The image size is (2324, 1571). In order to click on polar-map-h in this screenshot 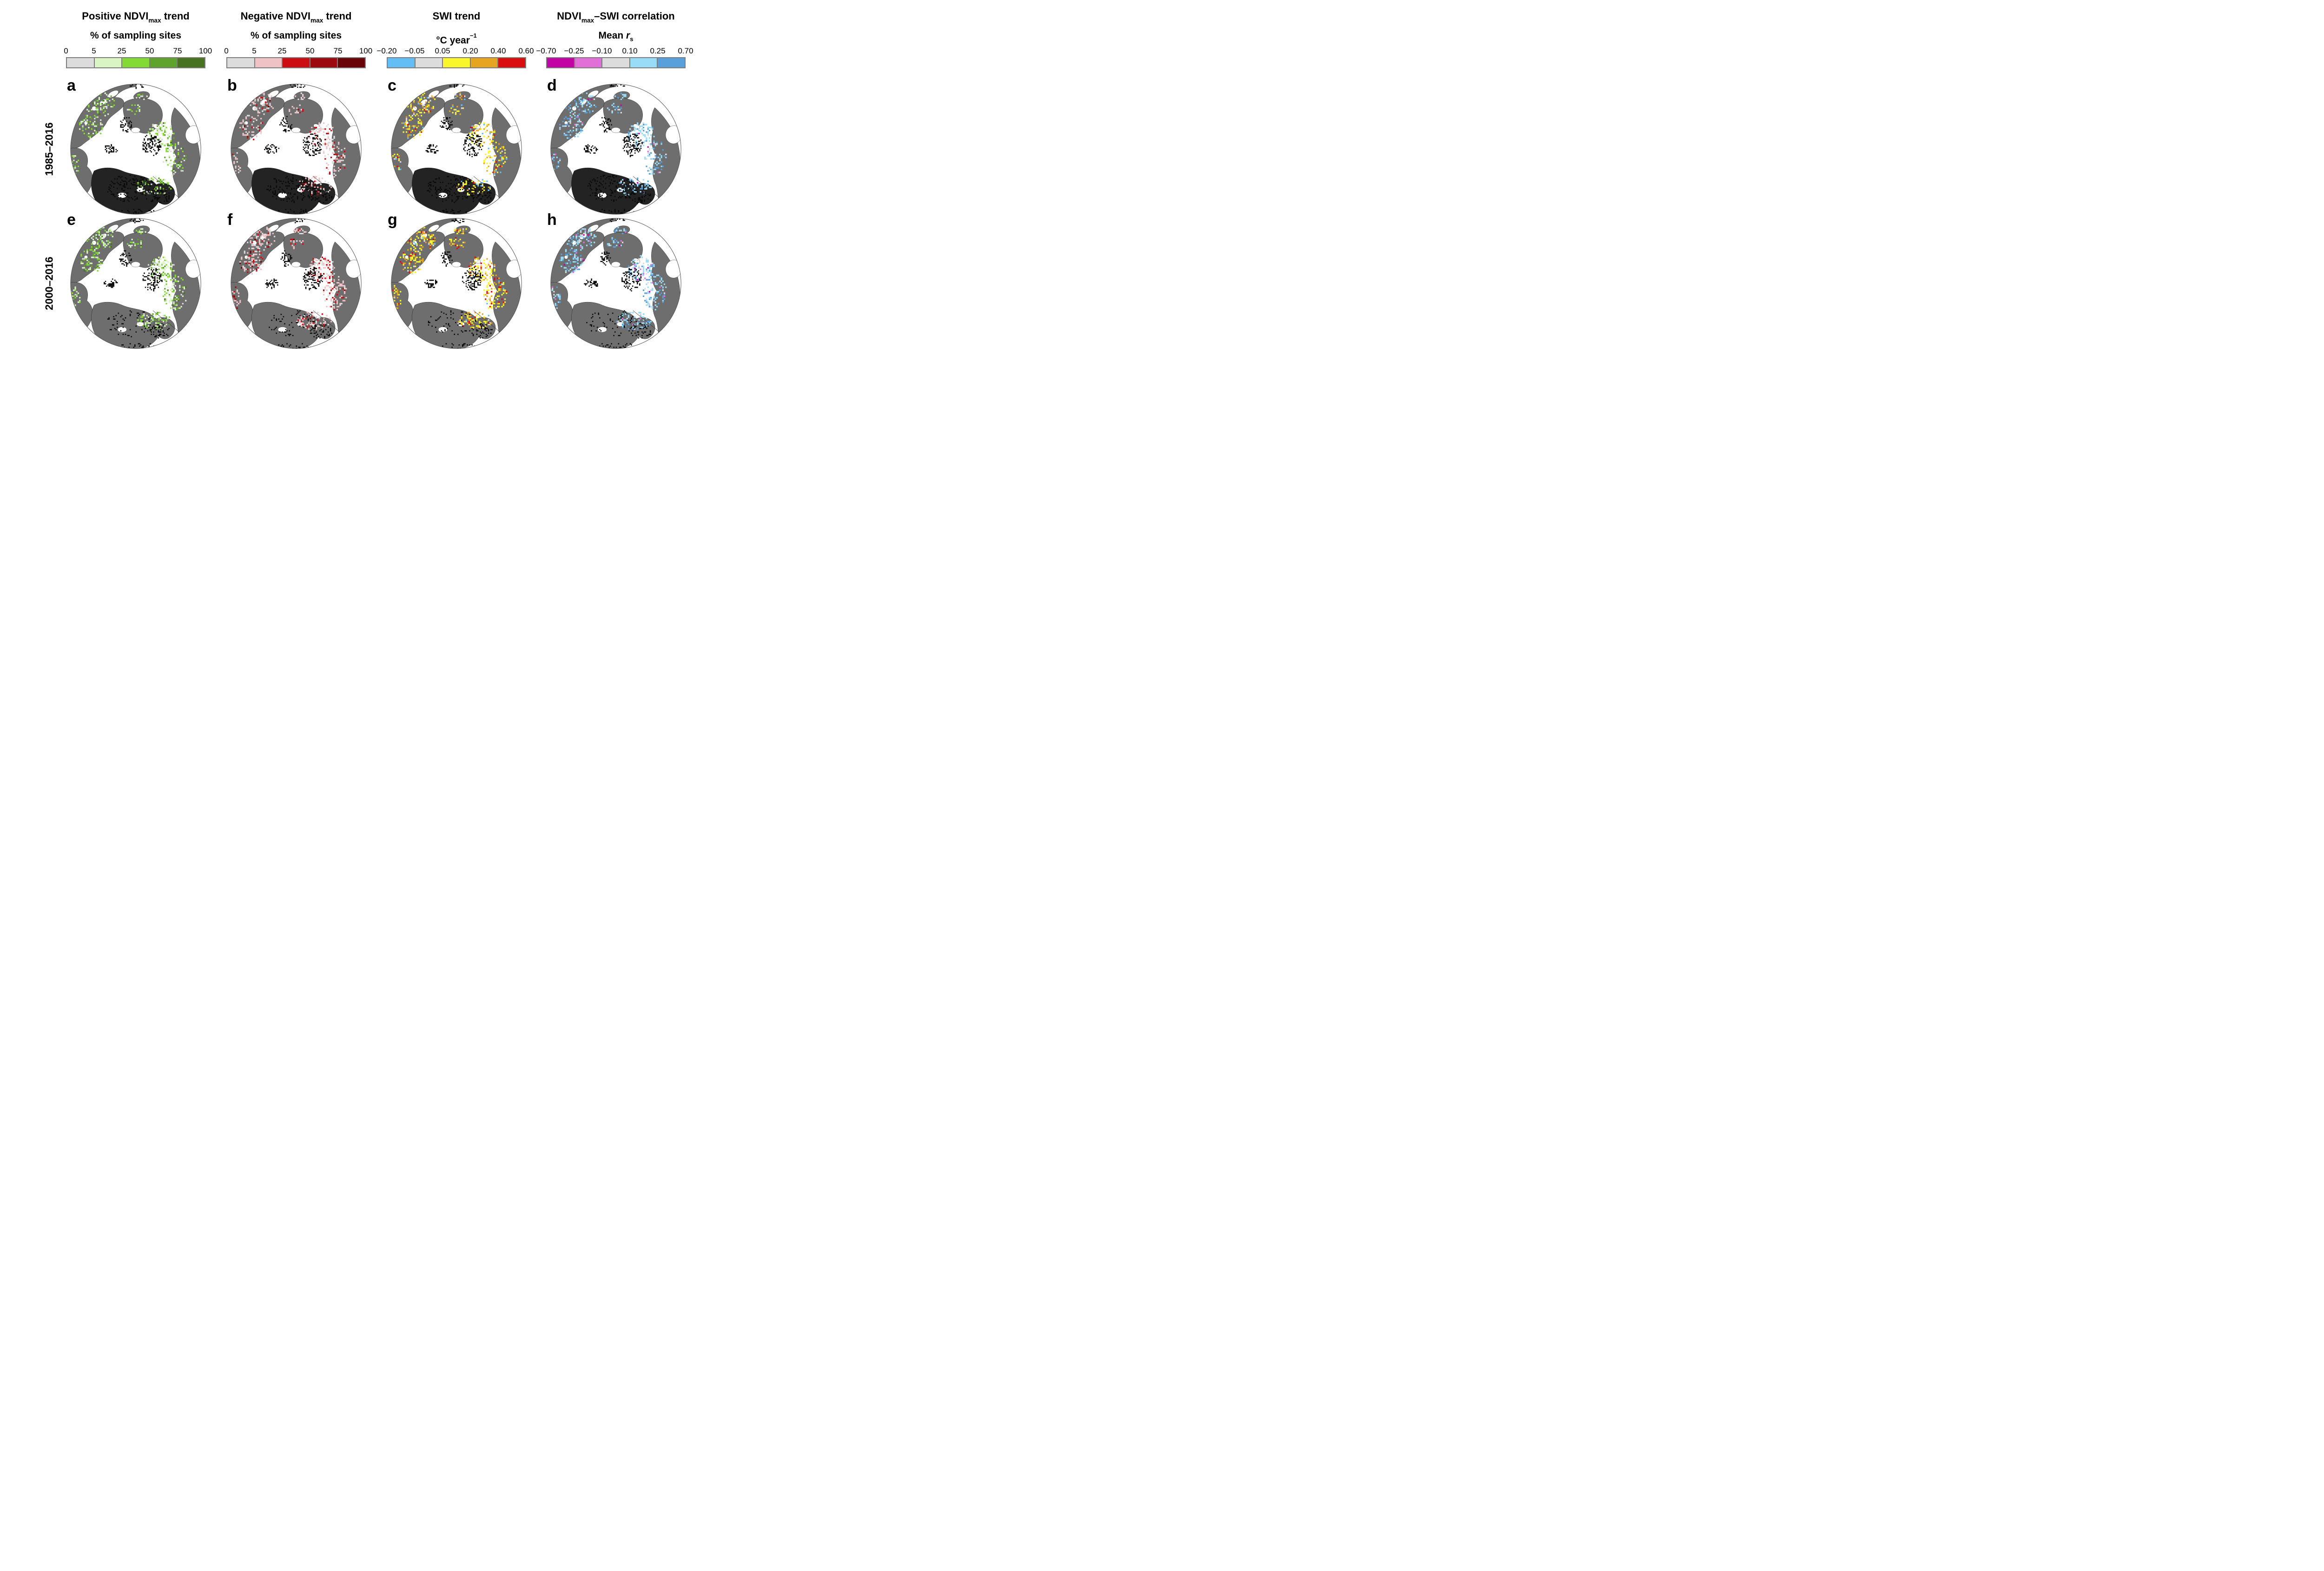, I will do `click(616, 283)`.